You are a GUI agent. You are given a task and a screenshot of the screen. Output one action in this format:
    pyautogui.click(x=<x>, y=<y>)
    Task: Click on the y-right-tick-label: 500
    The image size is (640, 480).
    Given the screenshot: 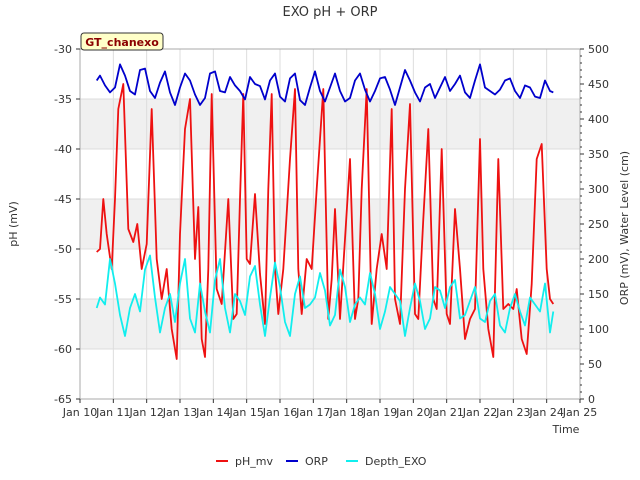 What is the action you would take?
    pyautogui.click(x=598, y=49)
    